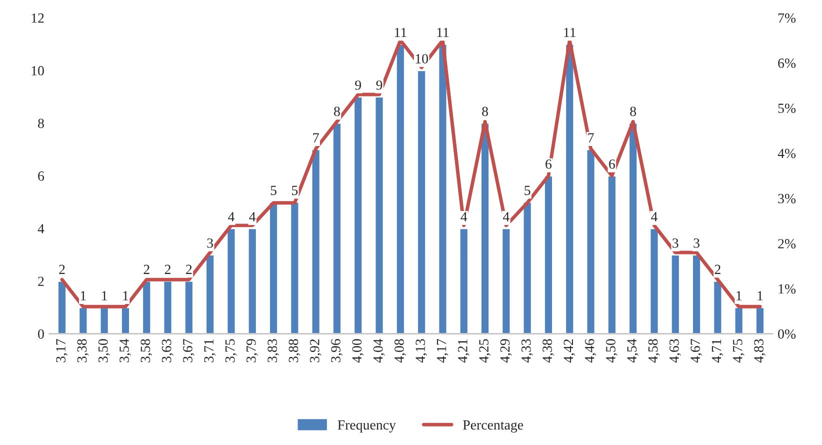 The image size is (822, 445). What do you see at coordinates (316, 137) in the screenshot?
I see `data-label: 7` at bounding box center [316, 137].